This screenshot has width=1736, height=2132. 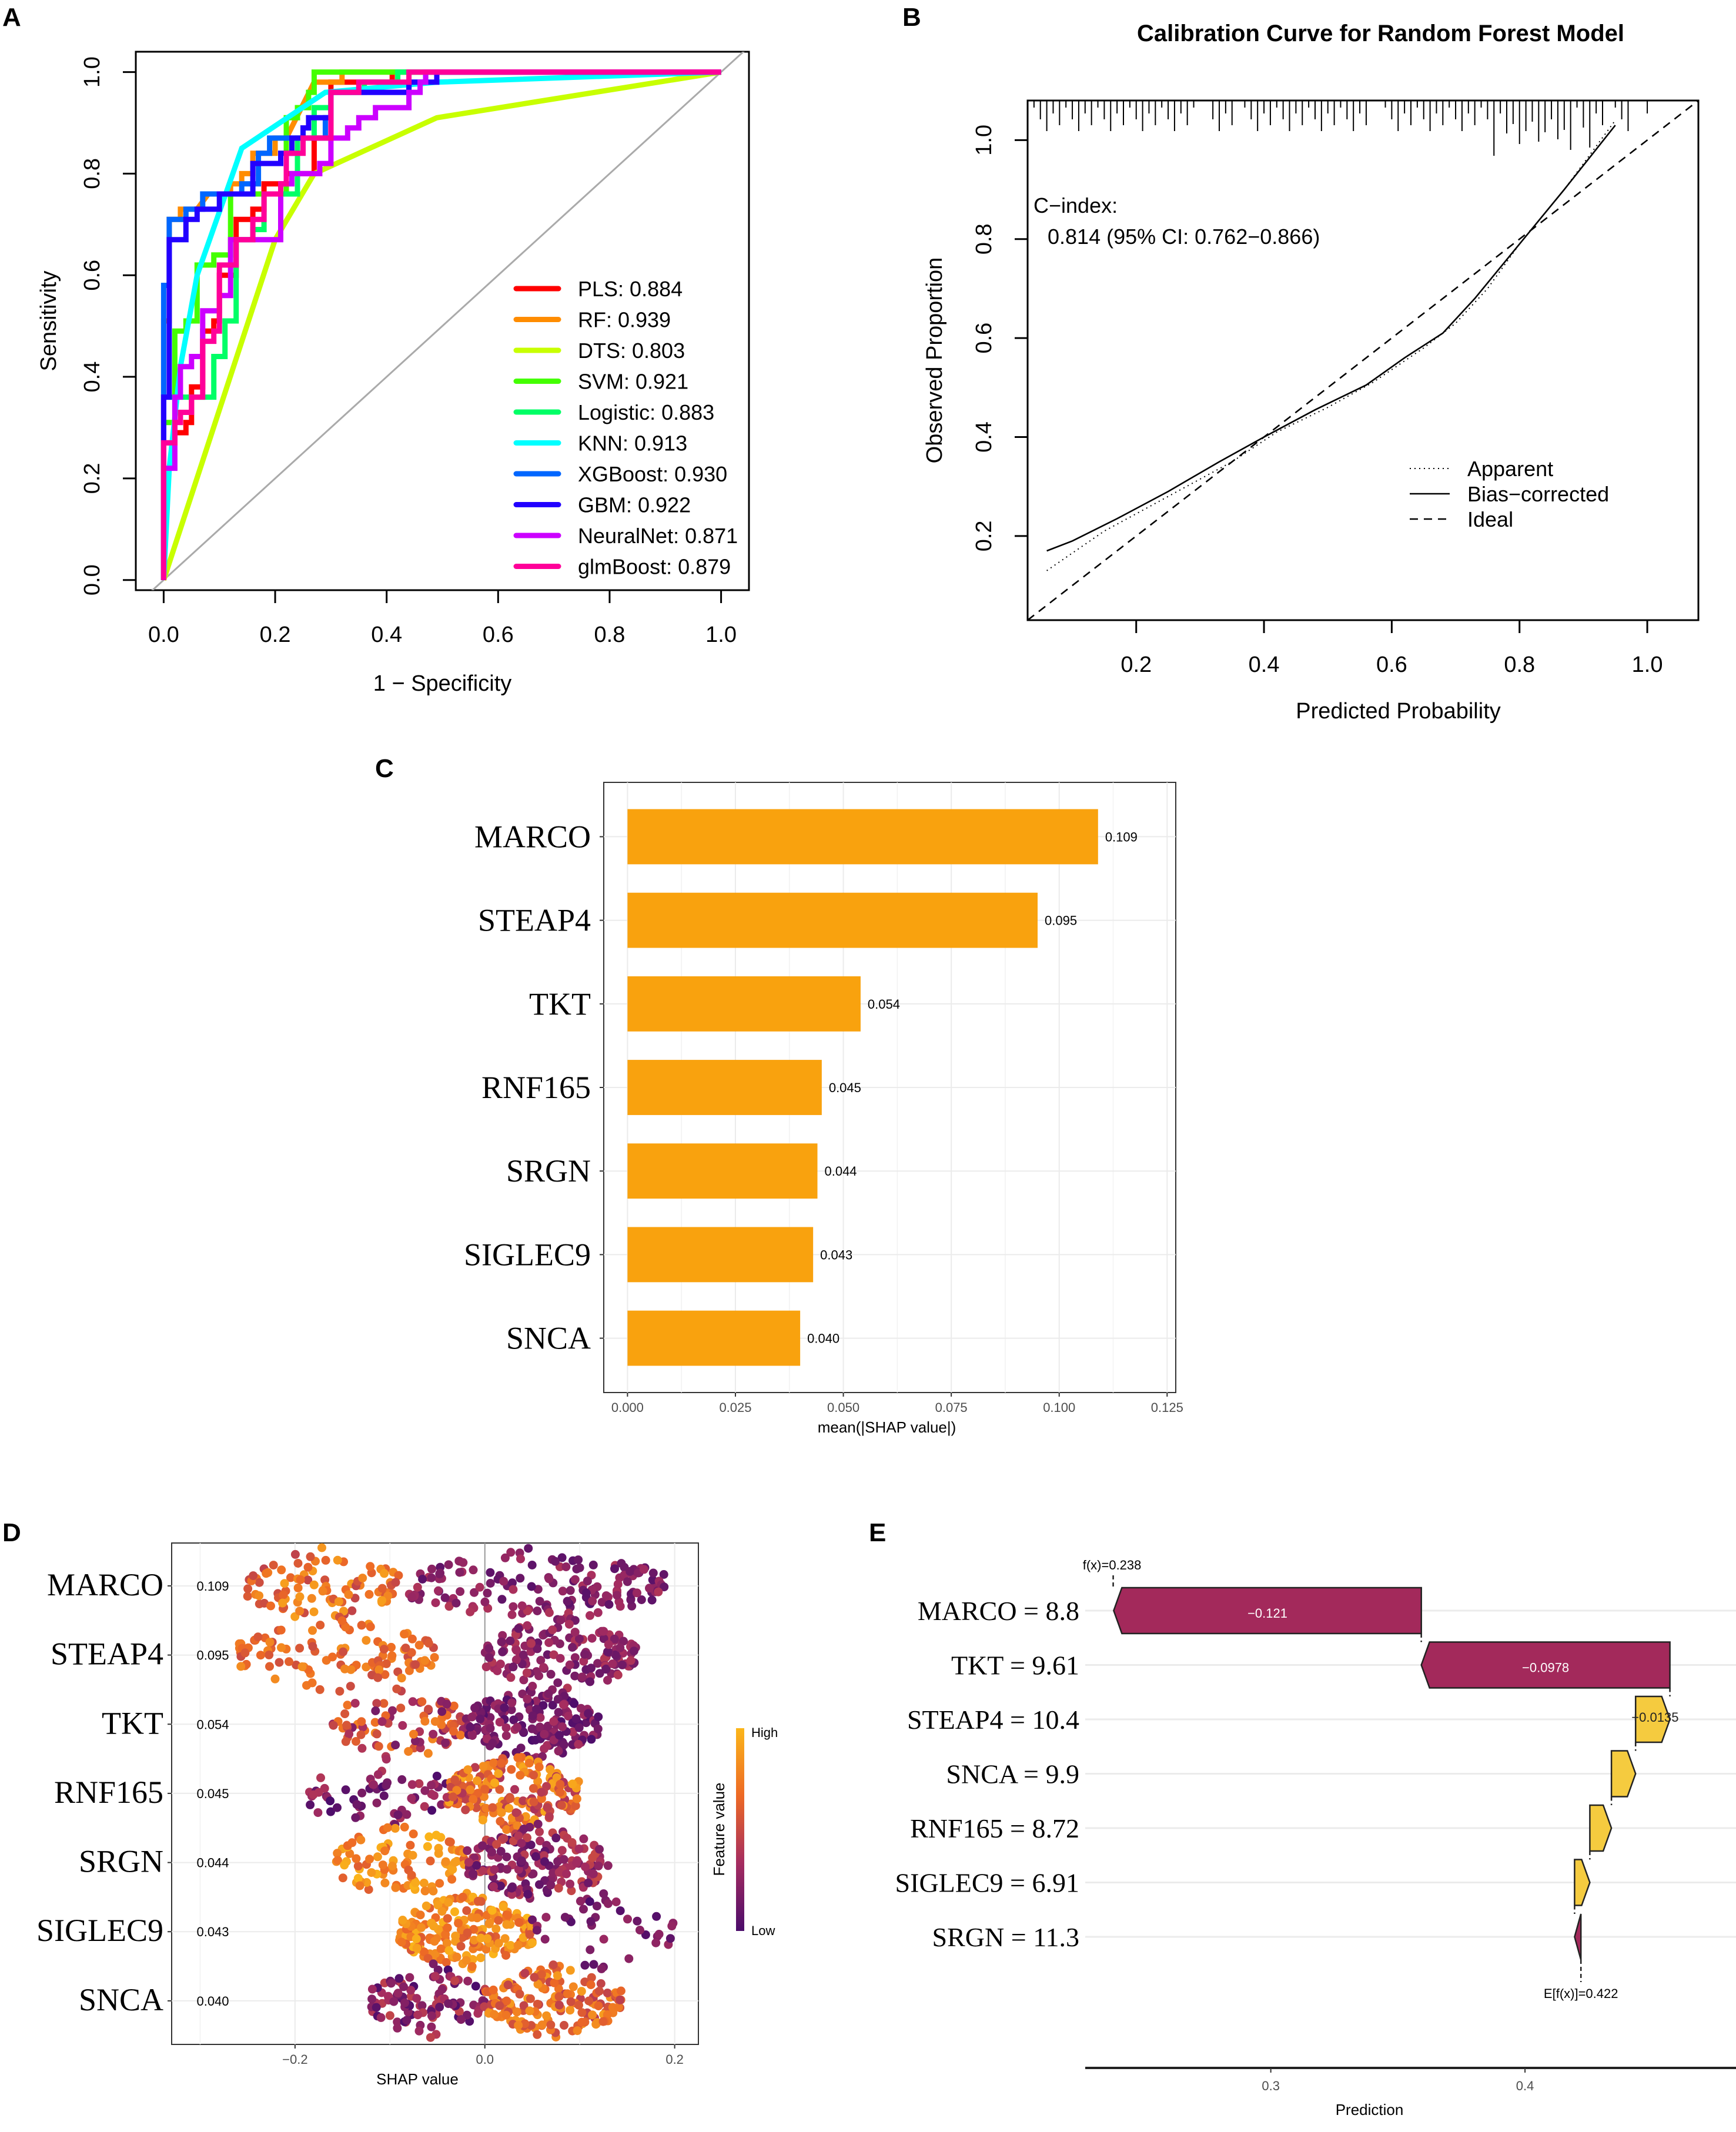 I want to click on a-reference-diagonal, so click(x=448, y=321).